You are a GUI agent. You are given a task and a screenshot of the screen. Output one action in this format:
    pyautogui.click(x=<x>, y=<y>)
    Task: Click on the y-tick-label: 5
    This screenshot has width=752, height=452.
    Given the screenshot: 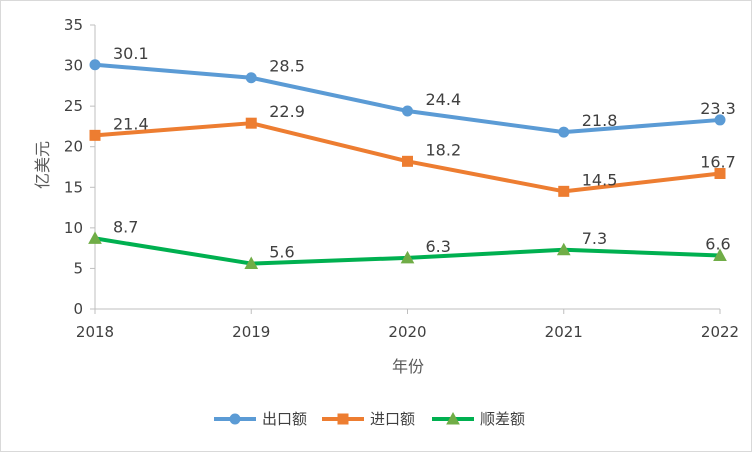 What is the action you would take?
    pyautogui.click(x=78, y=268)
    